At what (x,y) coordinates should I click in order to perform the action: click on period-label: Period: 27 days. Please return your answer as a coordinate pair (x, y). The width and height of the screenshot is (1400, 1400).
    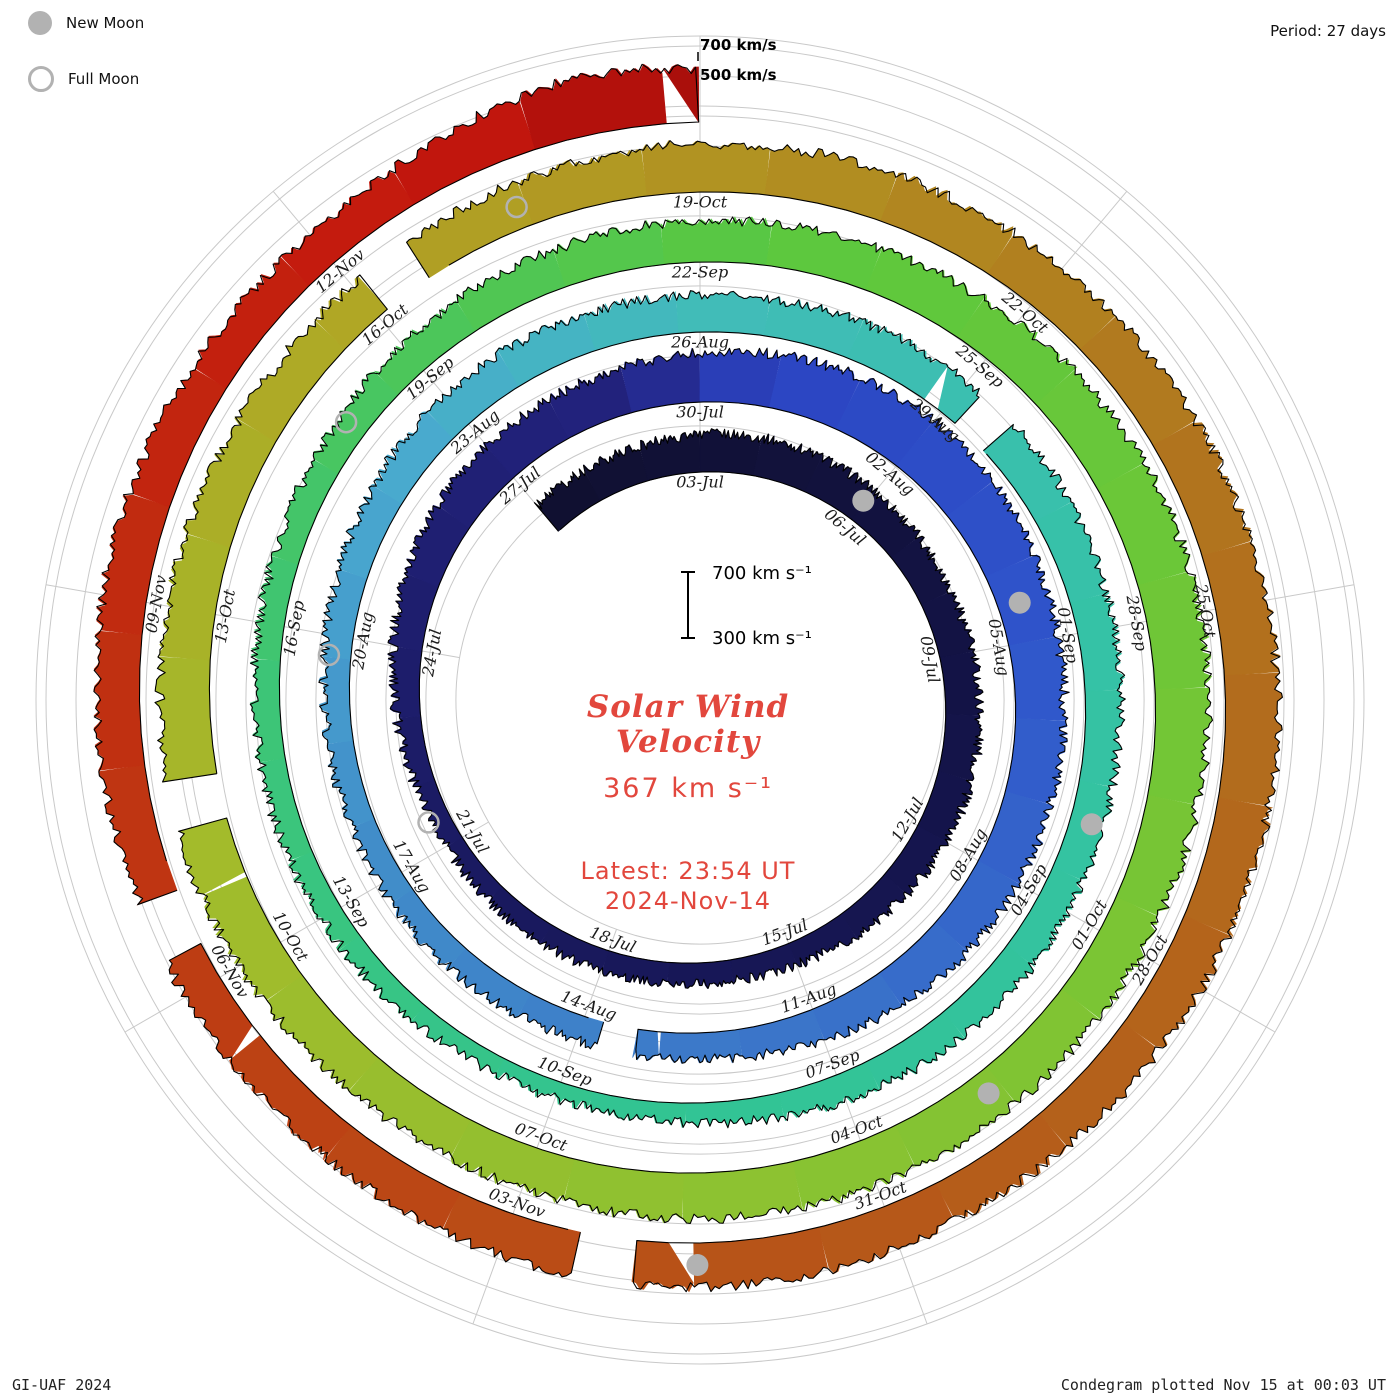
    Looking at the image, I should click on (1328, 31).